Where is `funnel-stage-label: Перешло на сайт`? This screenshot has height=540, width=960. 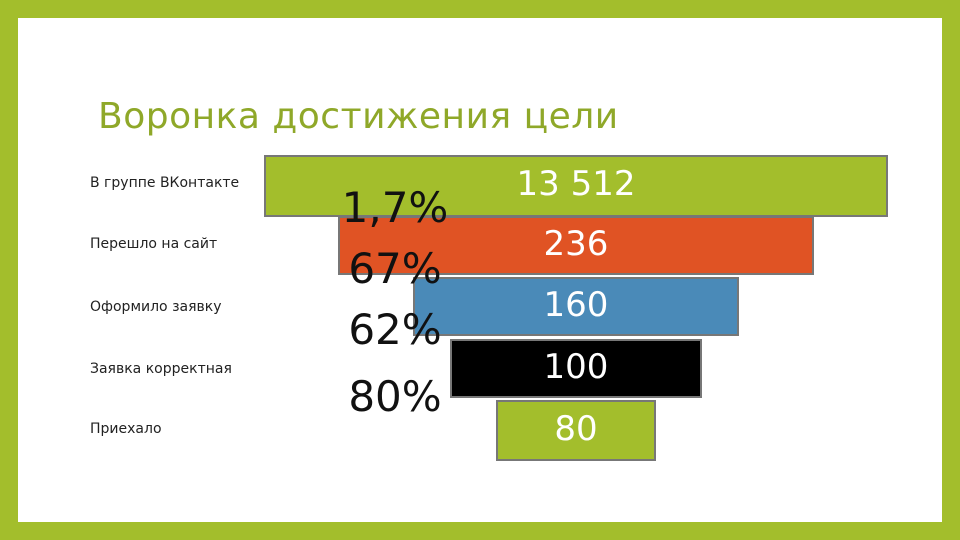
funnel-stage-label: Перешло на сайт is located at coordinates (154, 244).